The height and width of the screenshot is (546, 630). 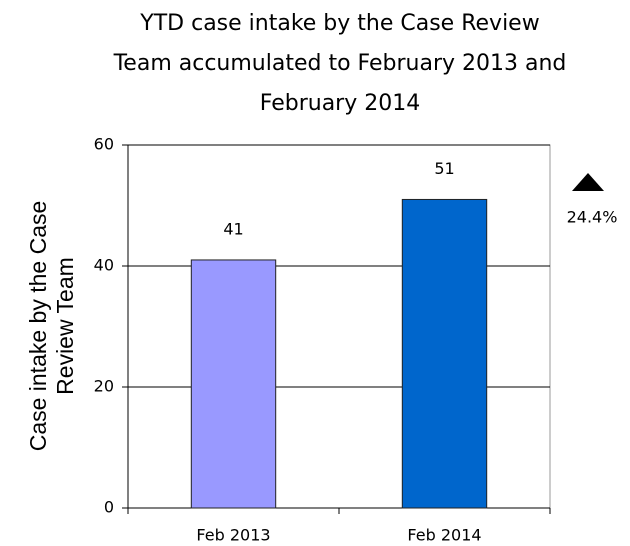 What do you see at coordinates (444, 168) in the screenshot?
I see `value-label: 51` at bounding box center [444, 168].